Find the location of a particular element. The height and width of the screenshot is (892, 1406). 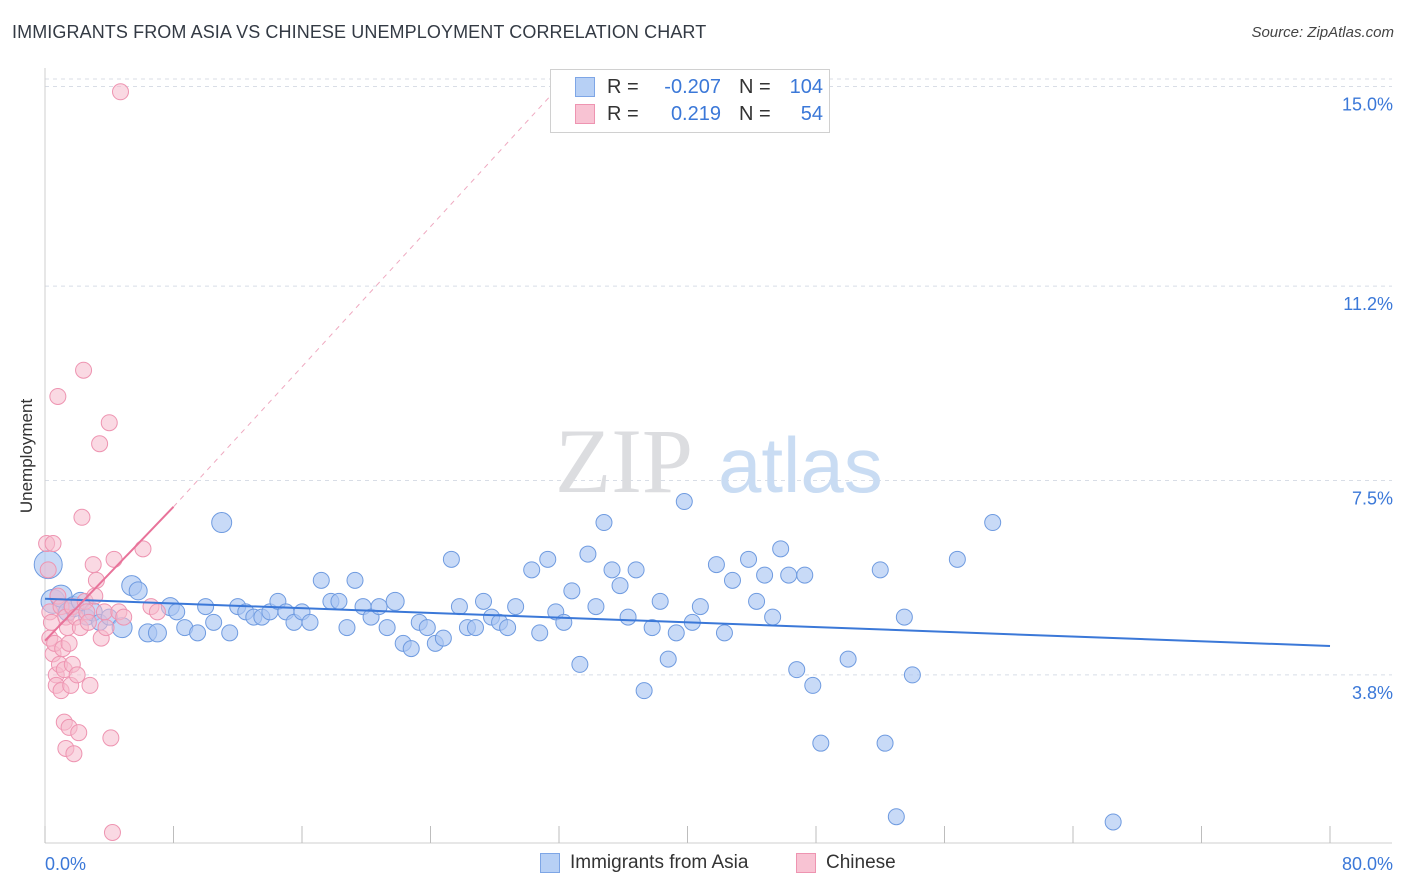

bottom-legend-swatch-chinese is located at coordinates (806, 863).